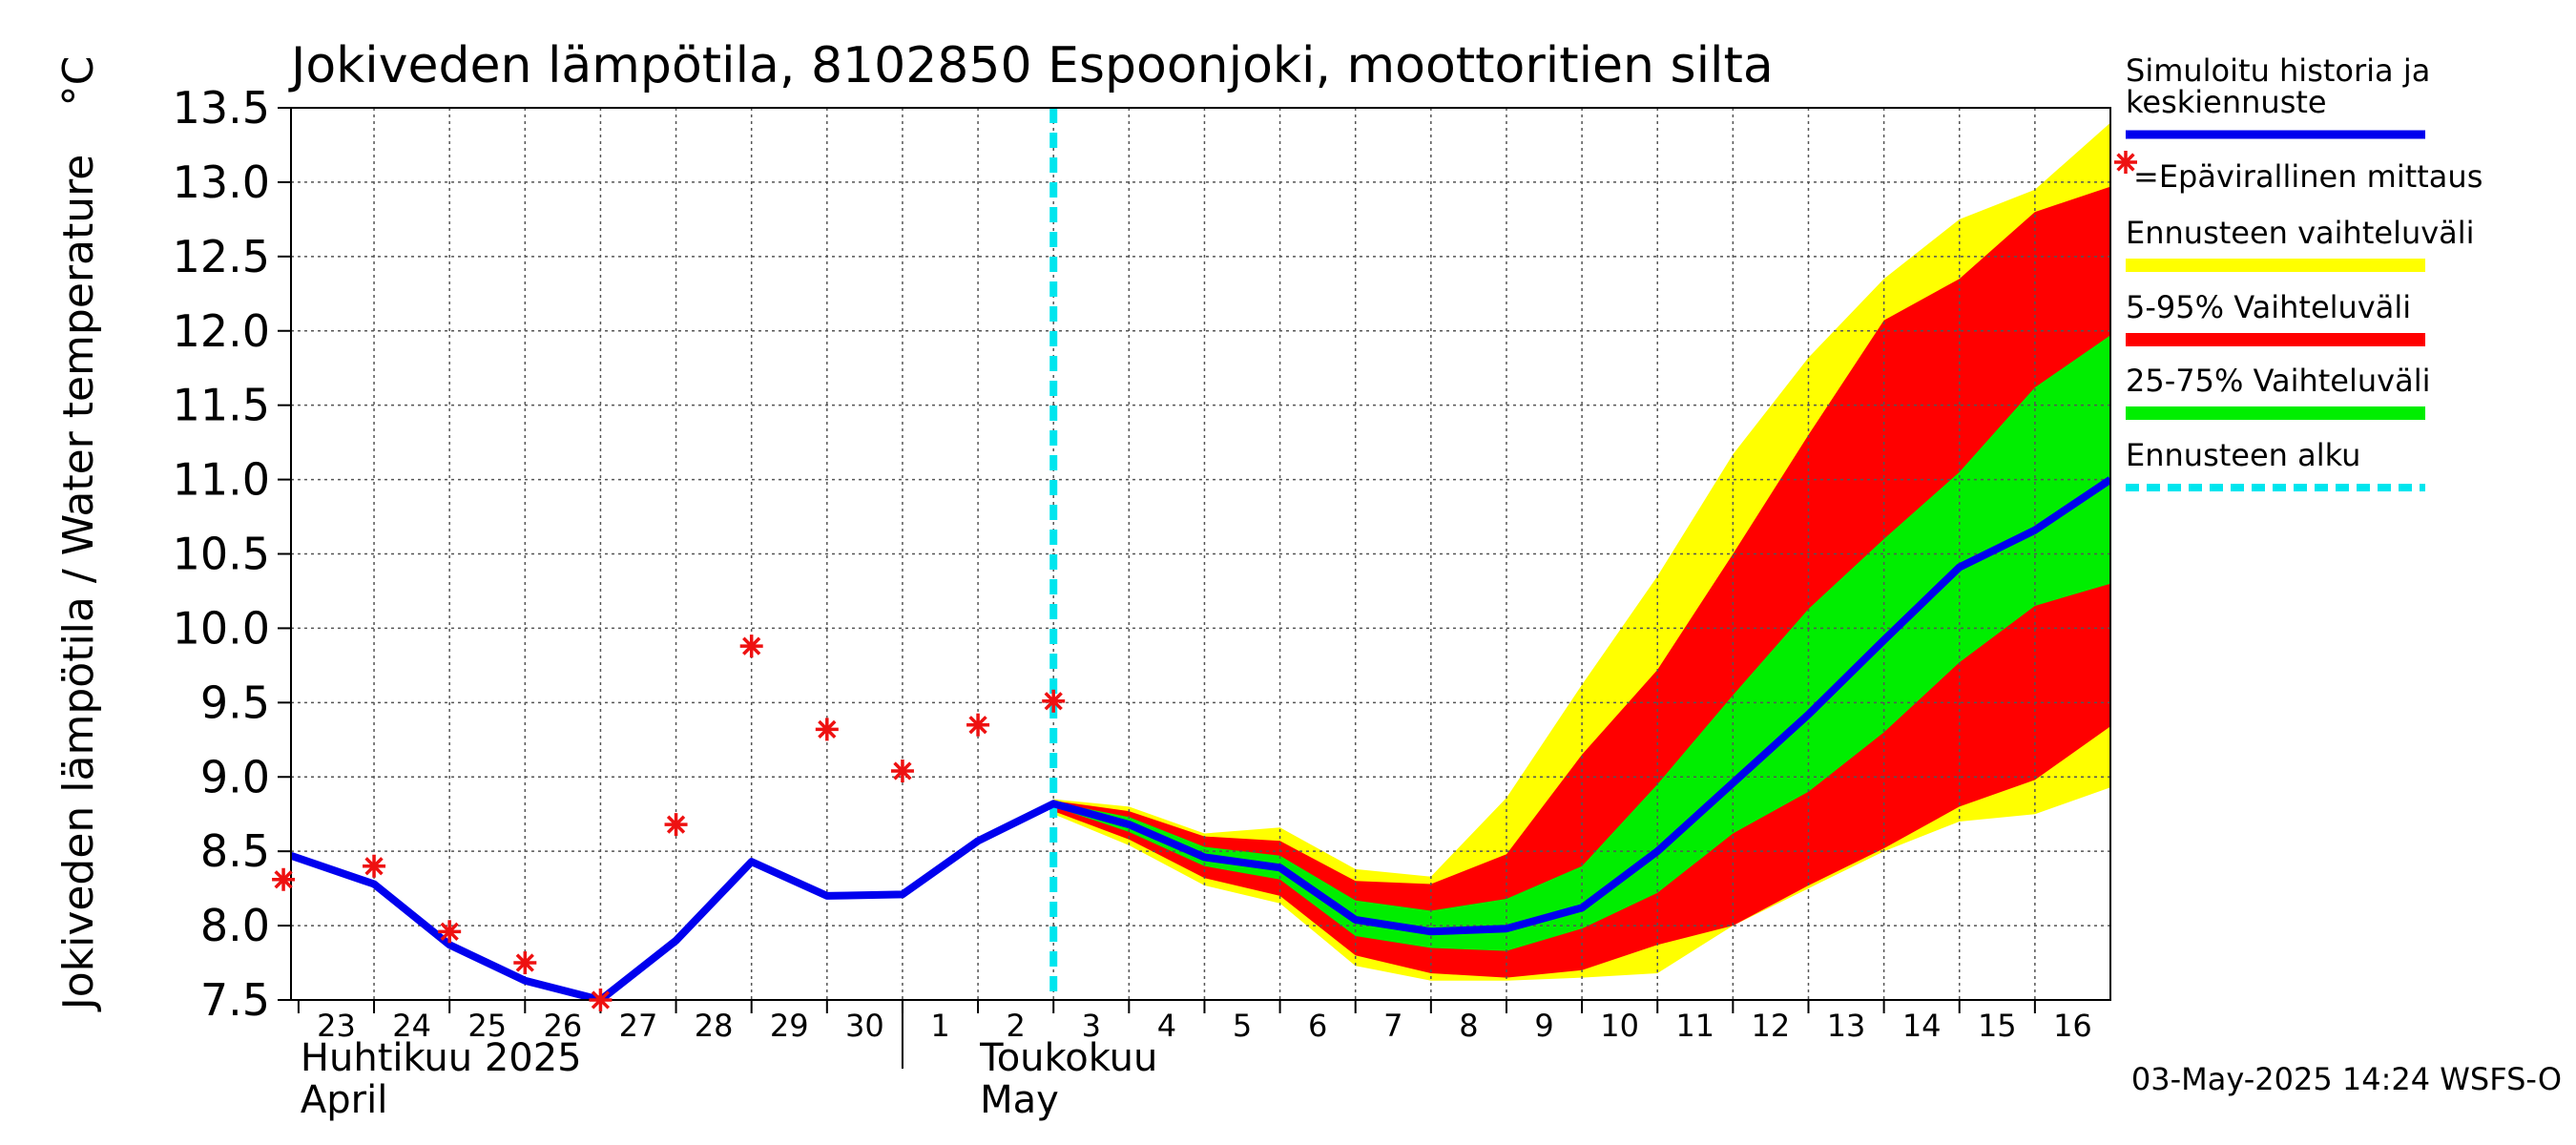 Image resolution: width=2576 pixels, height=1145 pixels. What do you see at coordinates (411, 1026) in the screenshot?
I see `x-tick-label: 24` at bounding box center [411, 1026].